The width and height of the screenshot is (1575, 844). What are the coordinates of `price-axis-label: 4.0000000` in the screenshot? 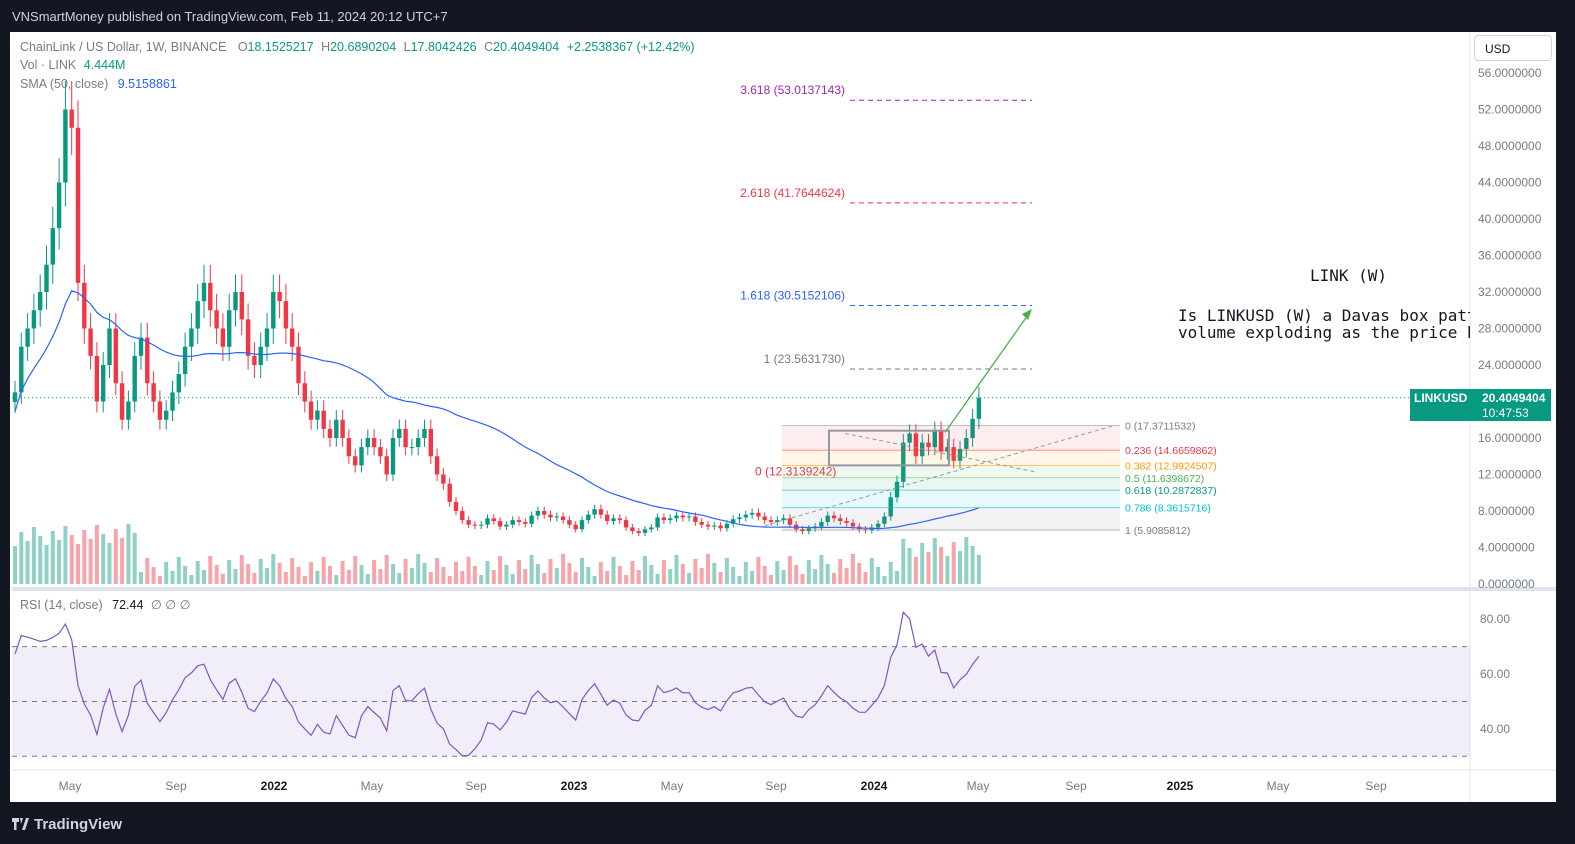 It's located at (1506, 548).